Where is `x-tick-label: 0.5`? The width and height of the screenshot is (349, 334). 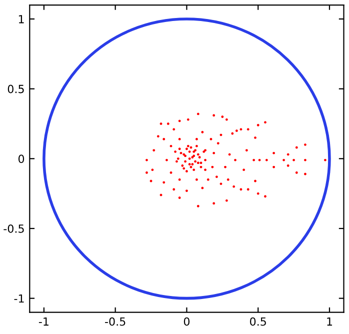 x-tick-label: 0.5 is located at coordinates (258, 321).